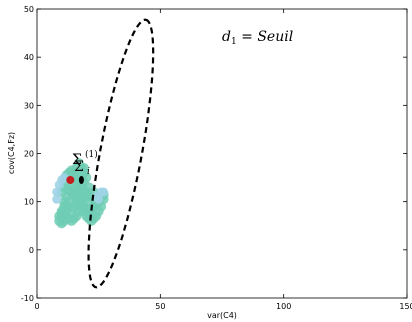 This screenshot has width=412, height=322. Describe the element at coordinates (29, 202) in the screenshot. I see `y-tick-label: 10` at that location.